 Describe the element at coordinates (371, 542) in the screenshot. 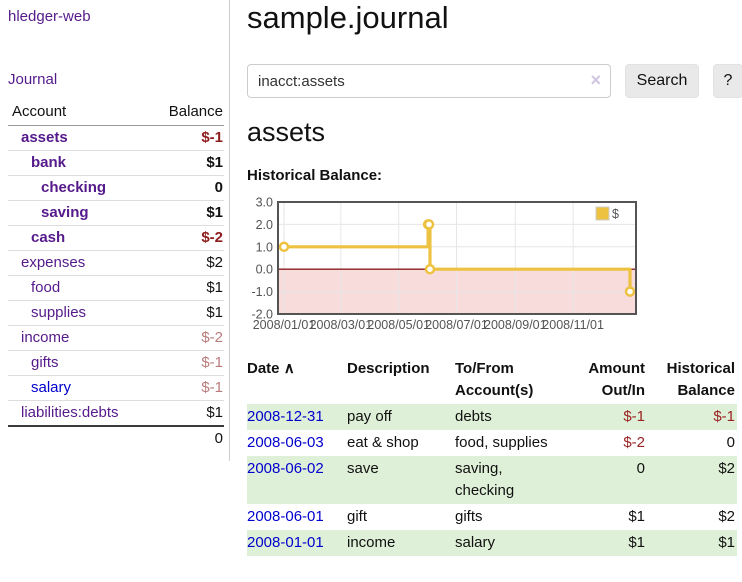

I see `transaction-description: income` at that location.